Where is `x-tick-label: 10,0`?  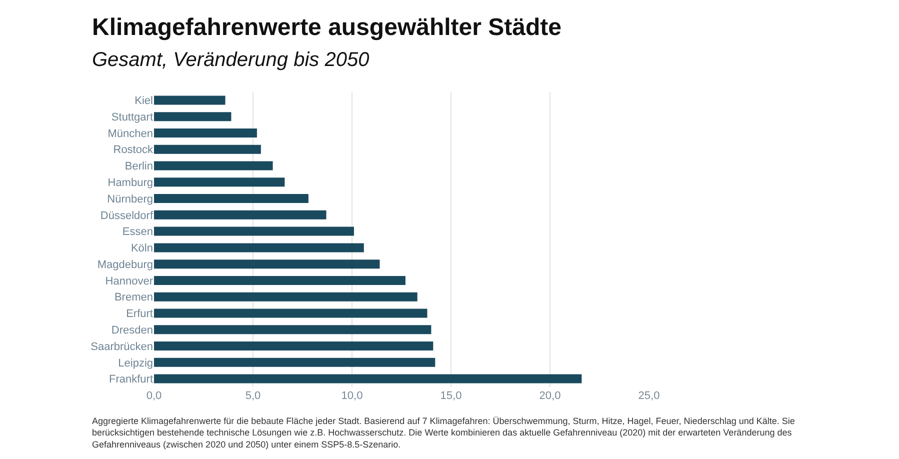
x-tick-label: 10,0 is located at coordinates (352, 396).